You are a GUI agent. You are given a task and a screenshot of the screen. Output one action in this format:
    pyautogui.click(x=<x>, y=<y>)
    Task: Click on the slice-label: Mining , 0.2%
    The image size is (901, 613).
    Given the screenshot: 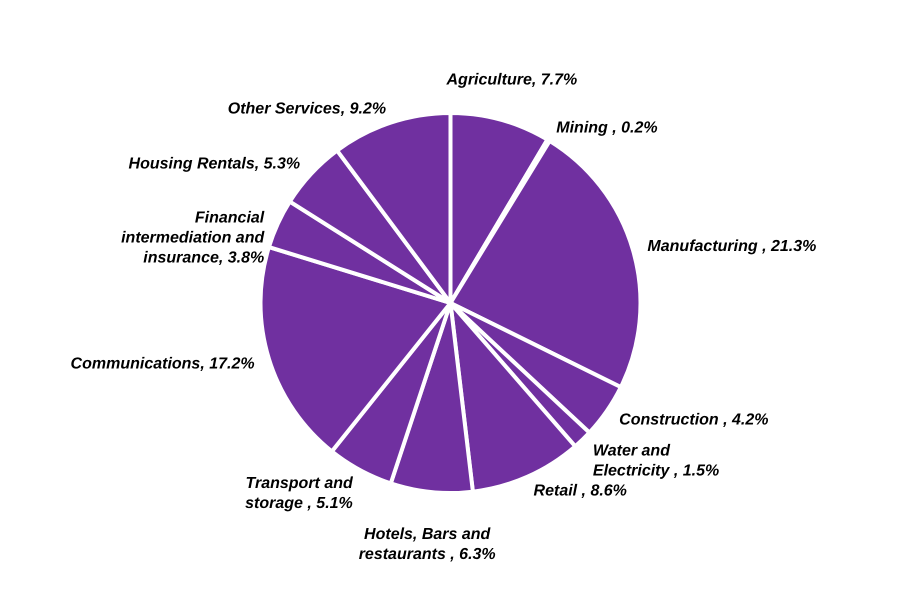 What is the action you would take?
    pyautogui.click(x=607, y=127)
    